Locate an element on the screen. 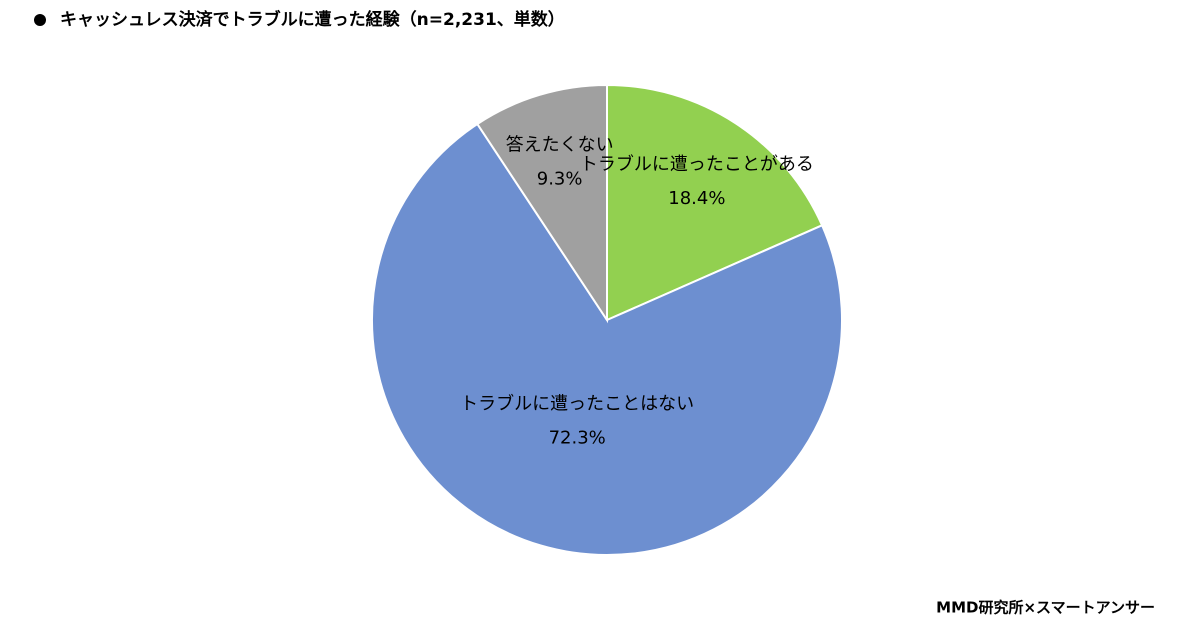  title-bullet is located at coordinates (40, 20).